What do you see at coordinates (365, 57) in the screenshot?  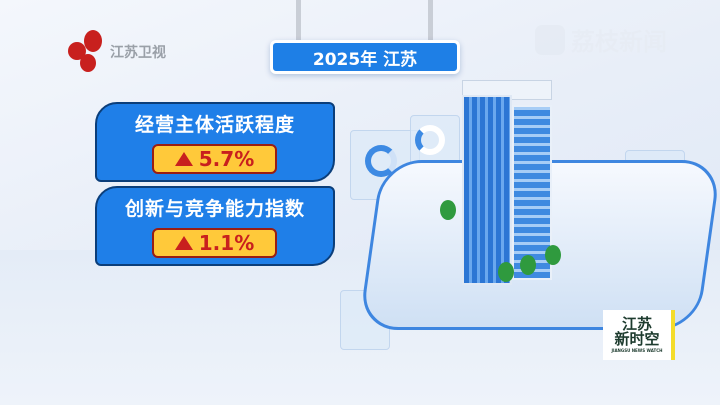 I see `title-sign: 2025年 江苏` at bounding box center [365, 57].